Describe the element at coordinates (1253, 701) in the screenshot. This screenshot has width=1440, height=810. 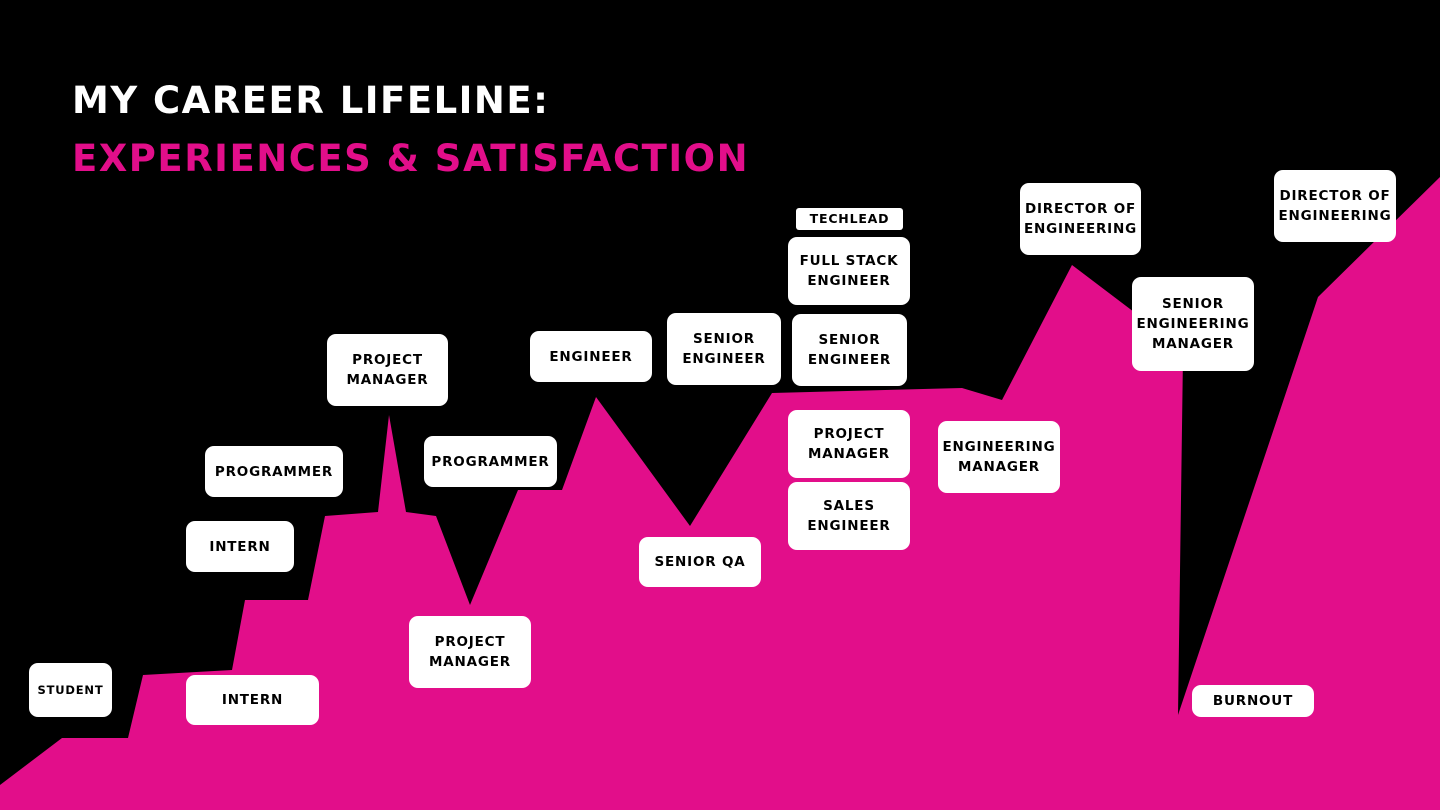
I see `role-burnout: BURNOUT` at that location.